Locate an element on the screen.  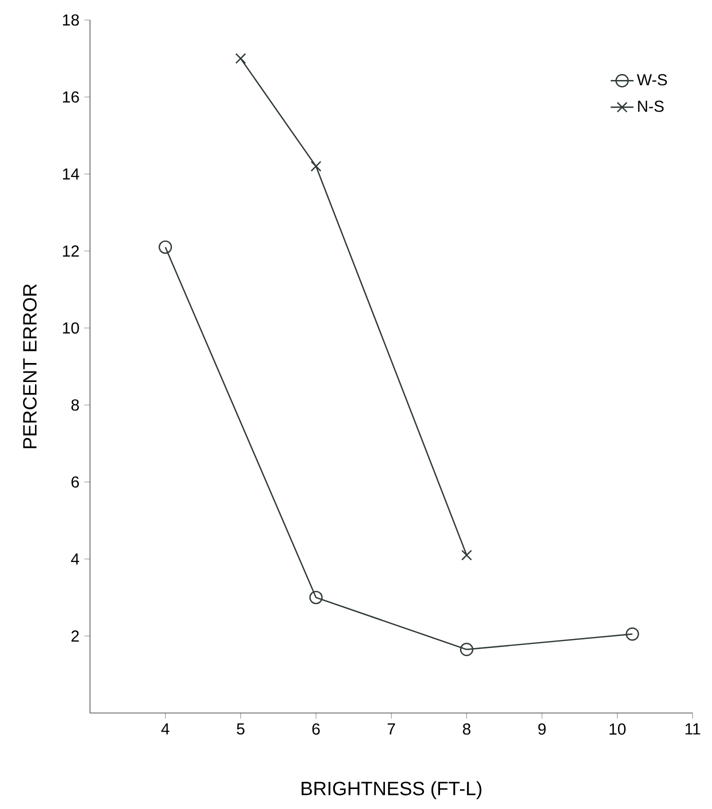
legend-label: W-S is located at coordinates (651, 80).